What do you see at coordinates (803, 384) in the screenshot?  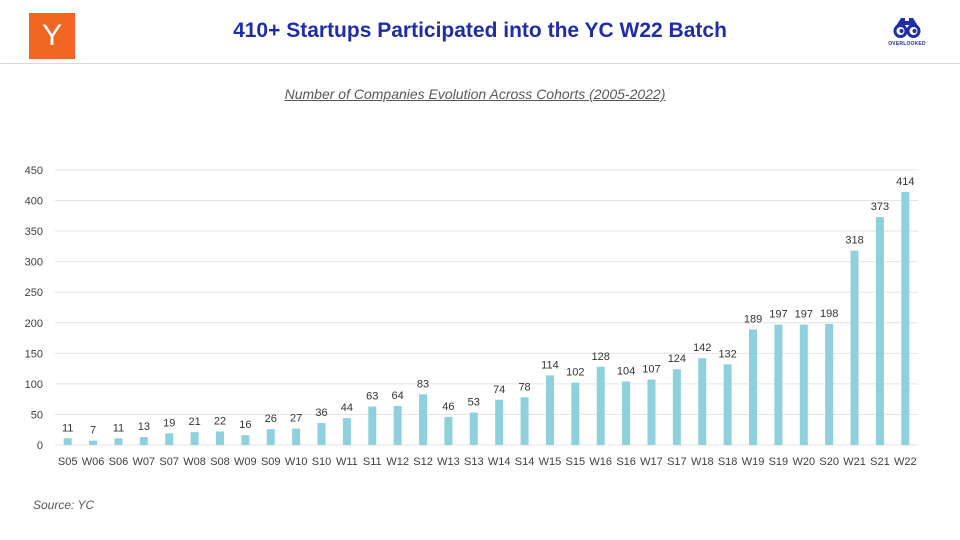 I see `bar-W20` at bounding box center [803, 384].